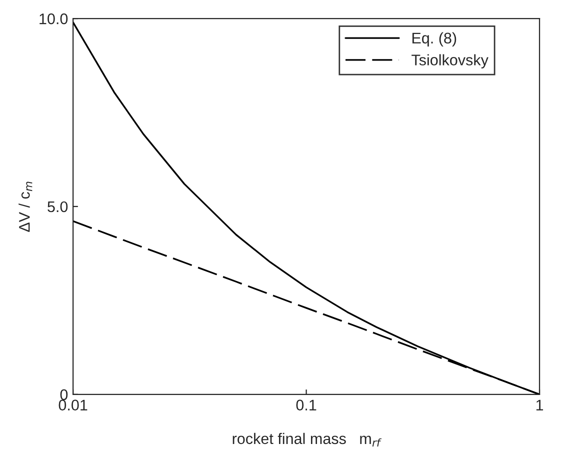 This screenshot has height=464, width=562. I want to click on x-tick-label: 0.1, so click(306, 405).